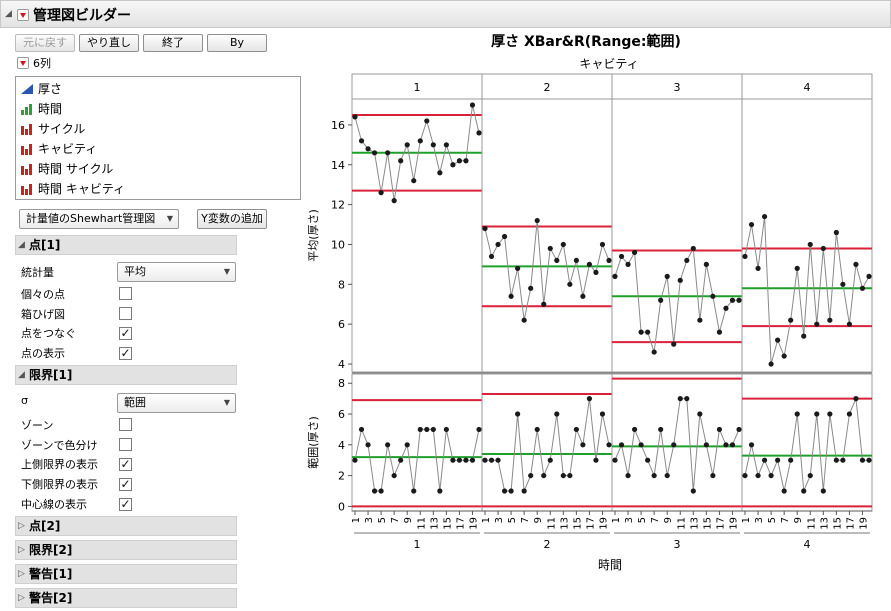  I want to click on chart-title: 厚さ XBar&R(Range:範囲), so click(586, 41).